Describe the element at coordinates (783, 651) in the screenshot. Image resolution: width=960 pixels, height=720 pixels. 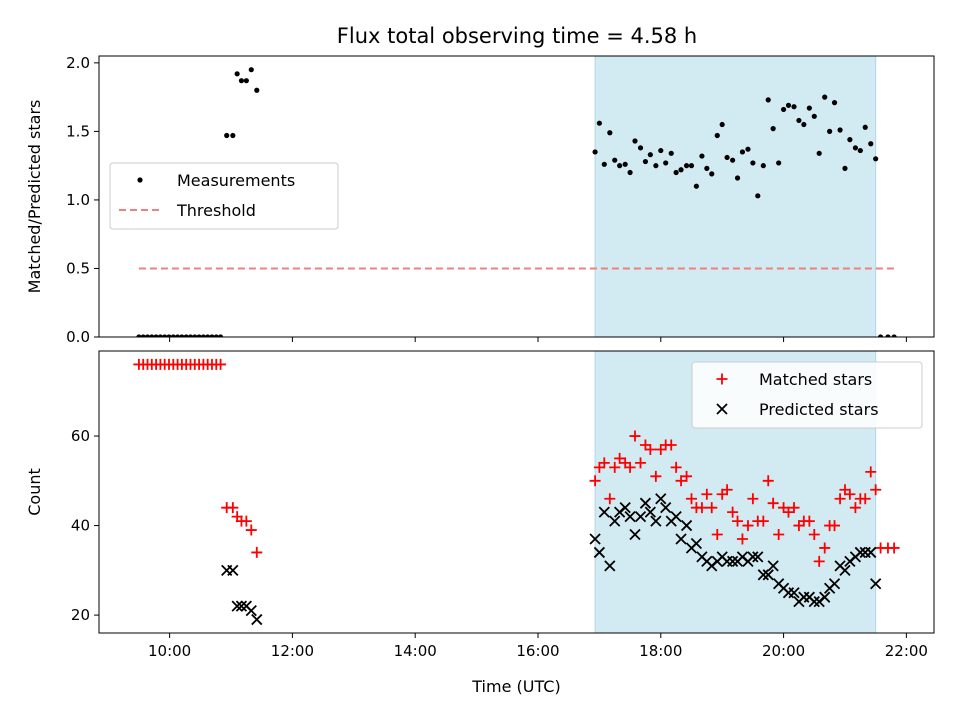
I see `x-tick-label: 20:00` at that location.